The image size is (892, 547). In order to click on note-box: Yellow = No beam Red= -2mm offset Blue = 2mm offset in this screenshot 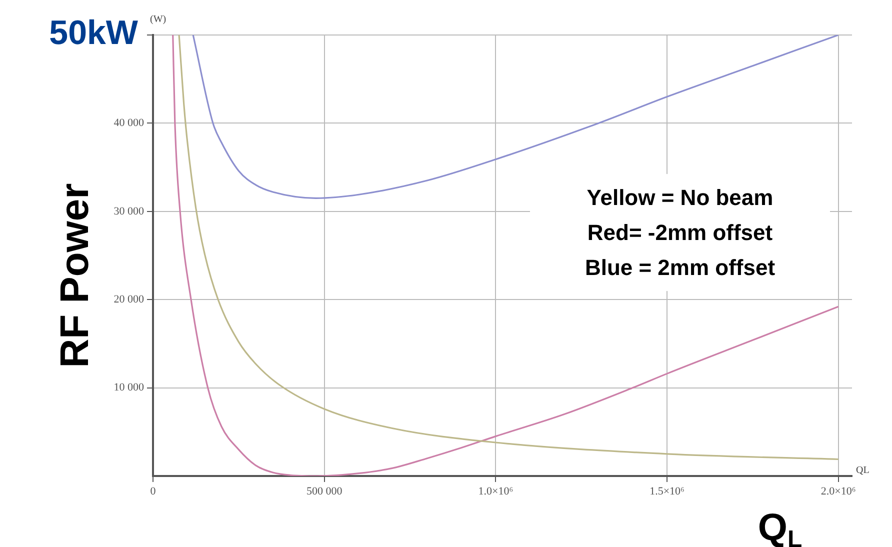, I will do `click(680, 232)`.